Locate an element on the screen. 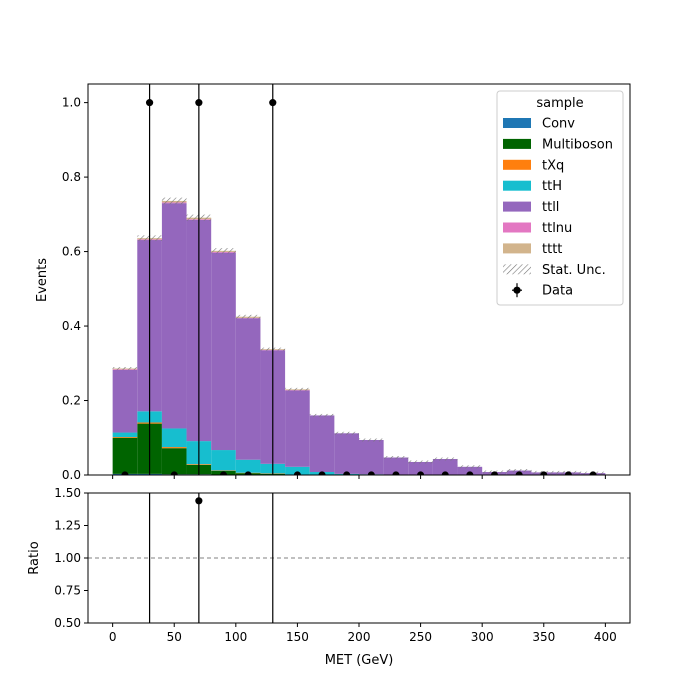 The width and height of the screenshot is (700, 700). legend-label-tttt: tttt is located at coordinates (552, 249).